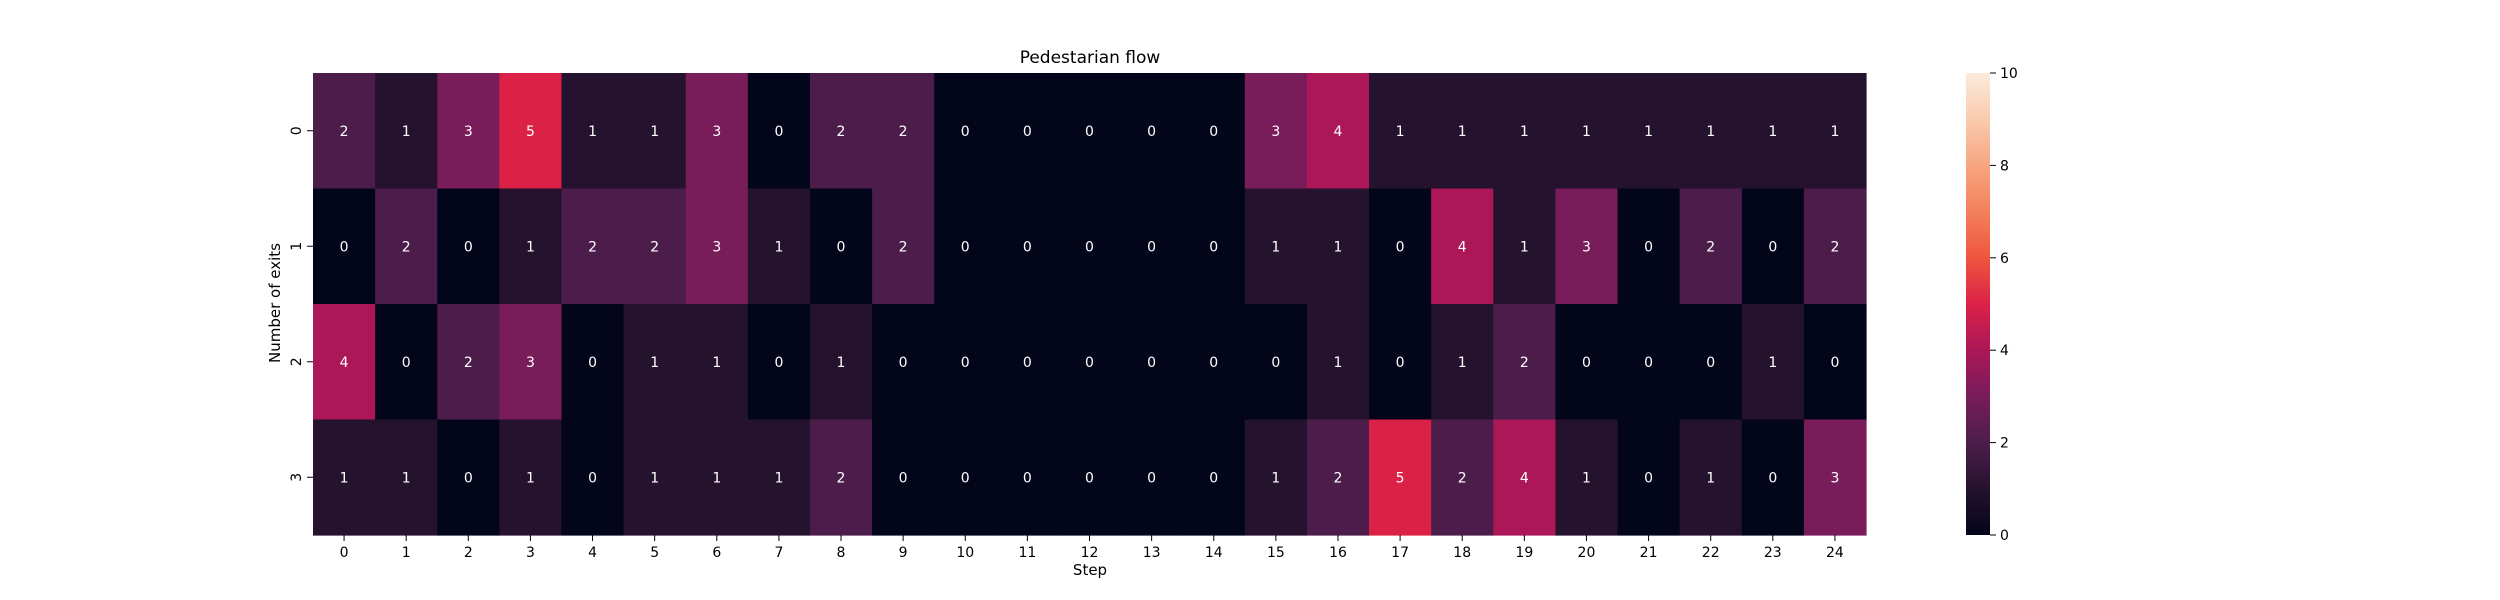 The height and width of the screenshot is (600, 2500). I want to click on x-tick-label: 7, so click(778, 553).